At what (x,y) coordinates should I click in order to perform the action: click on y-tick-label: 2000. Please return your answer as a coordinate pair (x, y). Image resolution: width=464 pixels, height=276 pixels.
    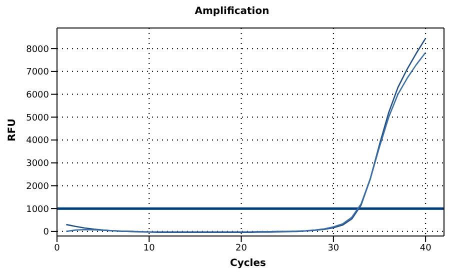
    Looking at the image, I should click on (38, 187).